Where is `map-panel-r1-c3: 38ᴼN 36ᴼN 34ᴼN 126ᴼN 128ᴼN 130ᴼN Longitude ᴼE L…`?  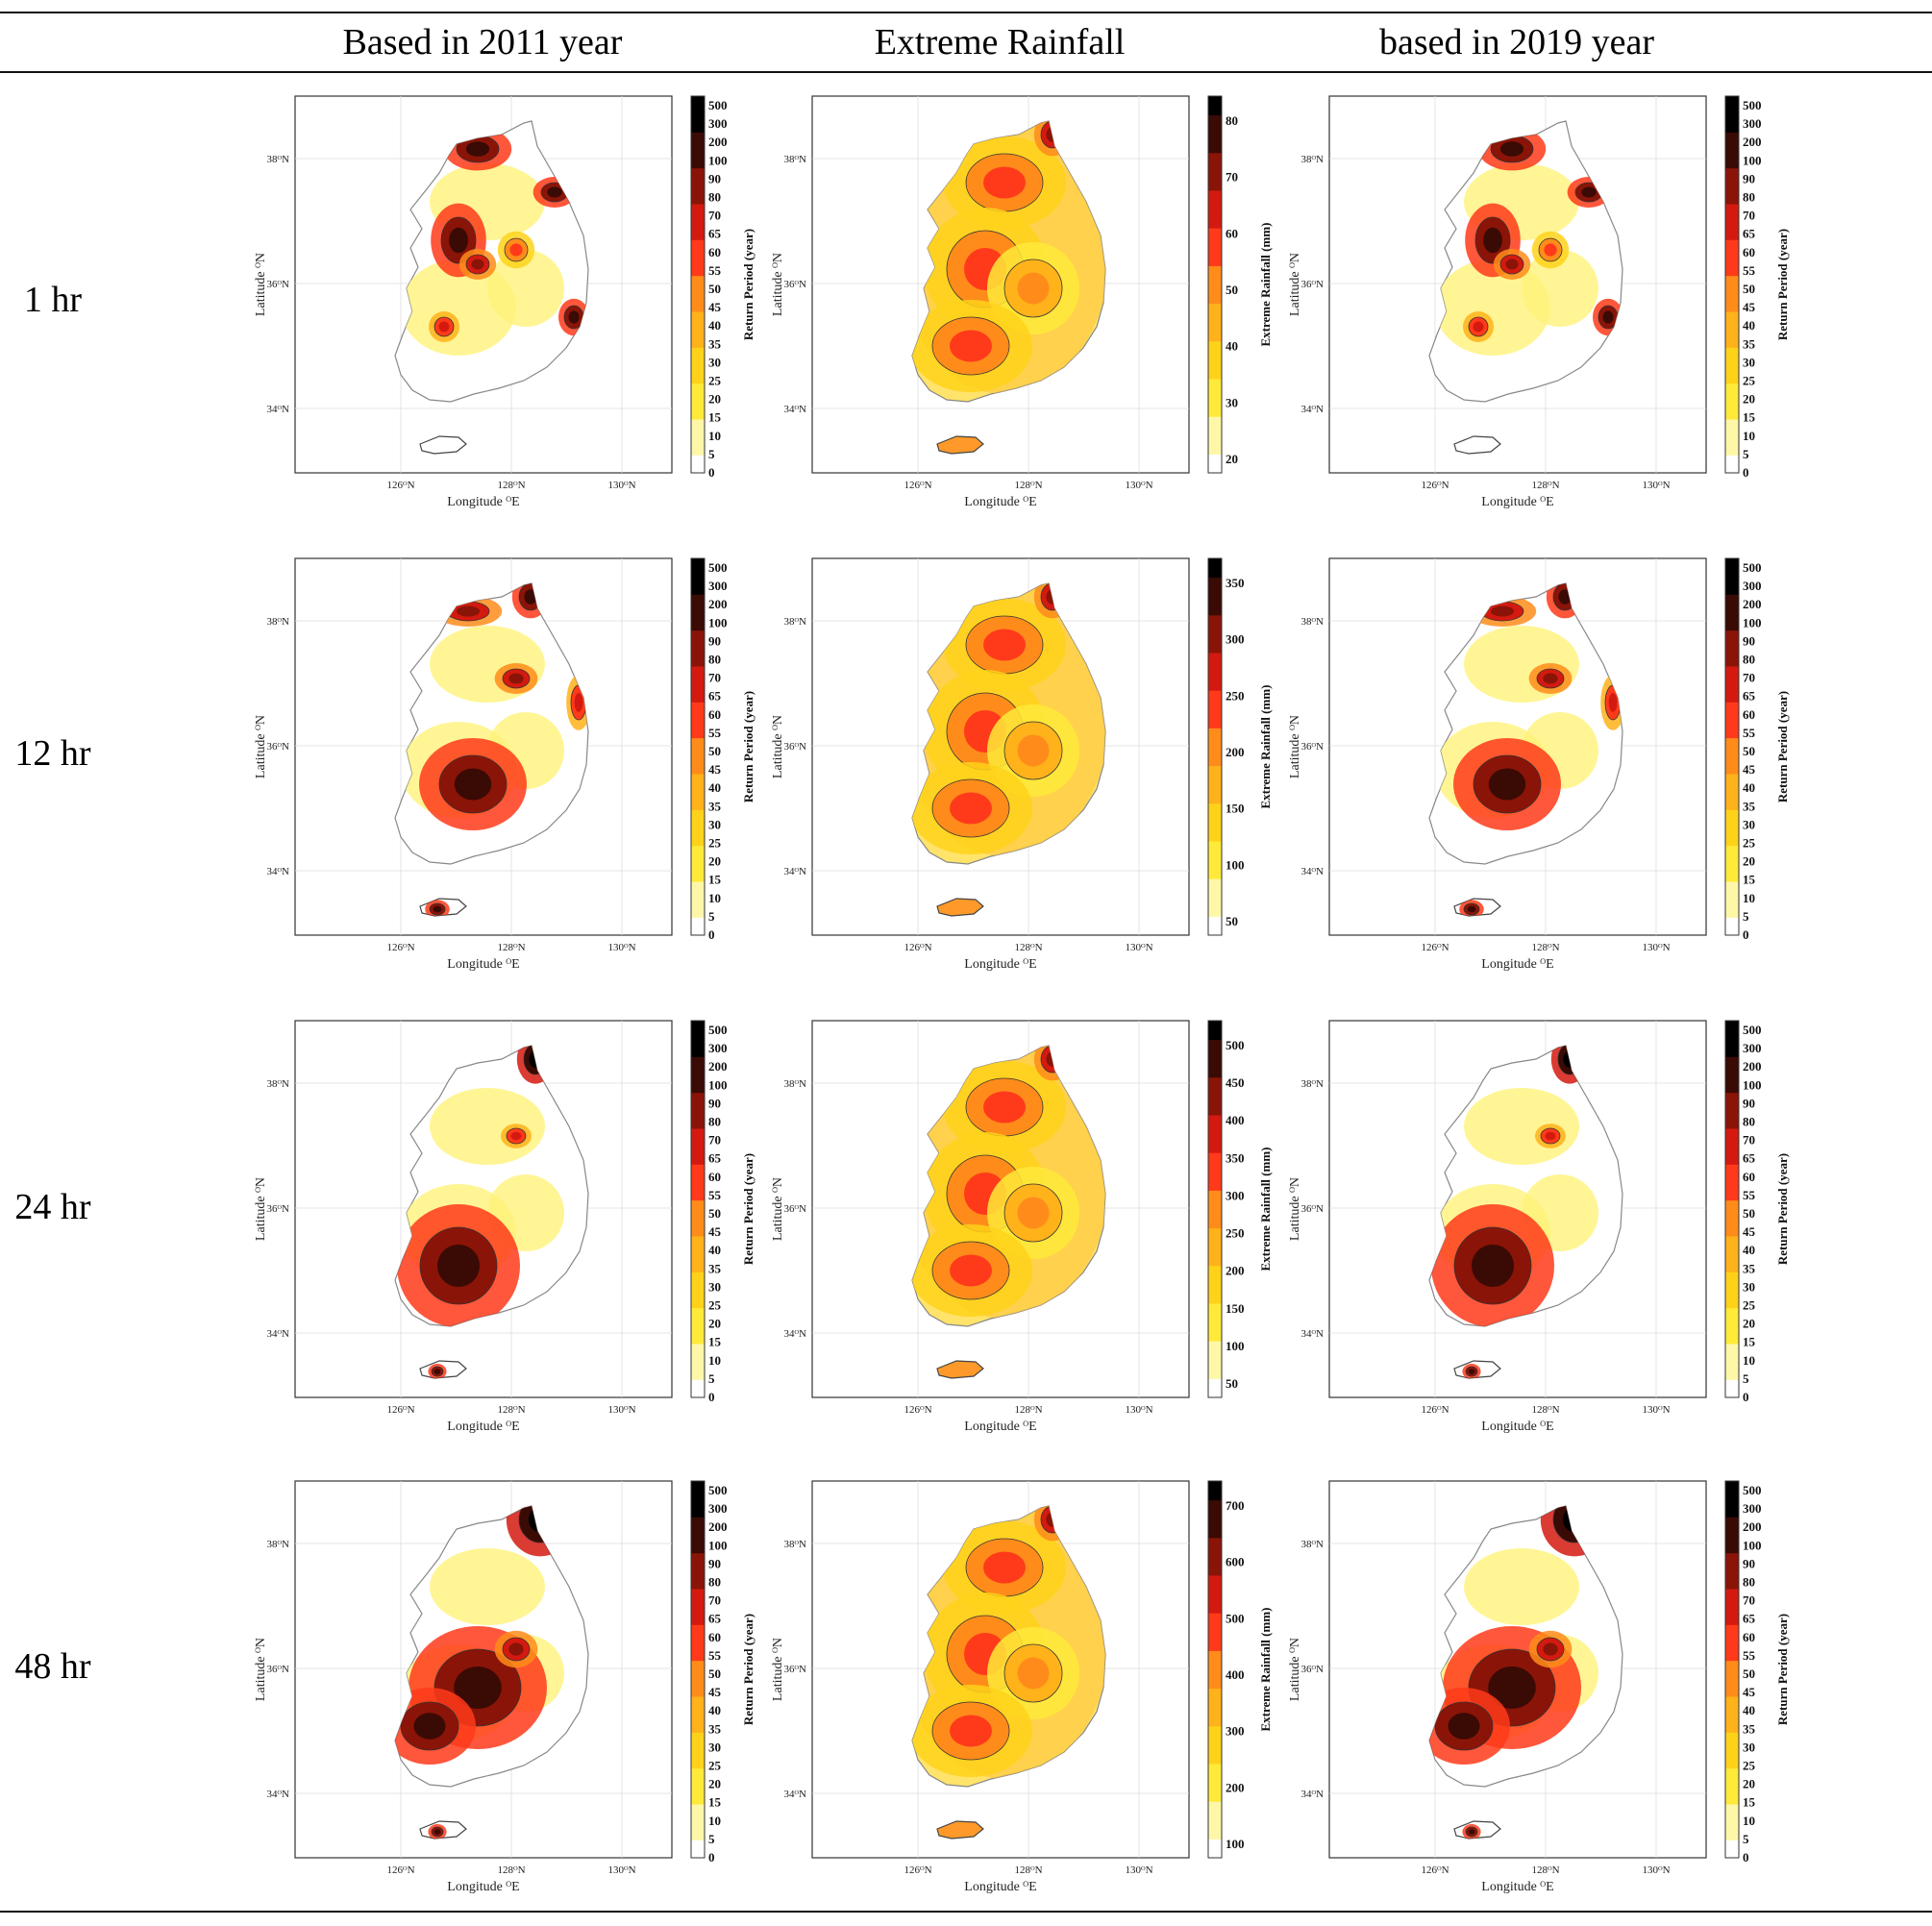 map-panel-r1-c3: 38ᴼN 36ᴼN 34ᴼN 126ᴼN 128ᴼN 130ᴼN Longitude ᴼE L… is located at coordinates (1539, 302).